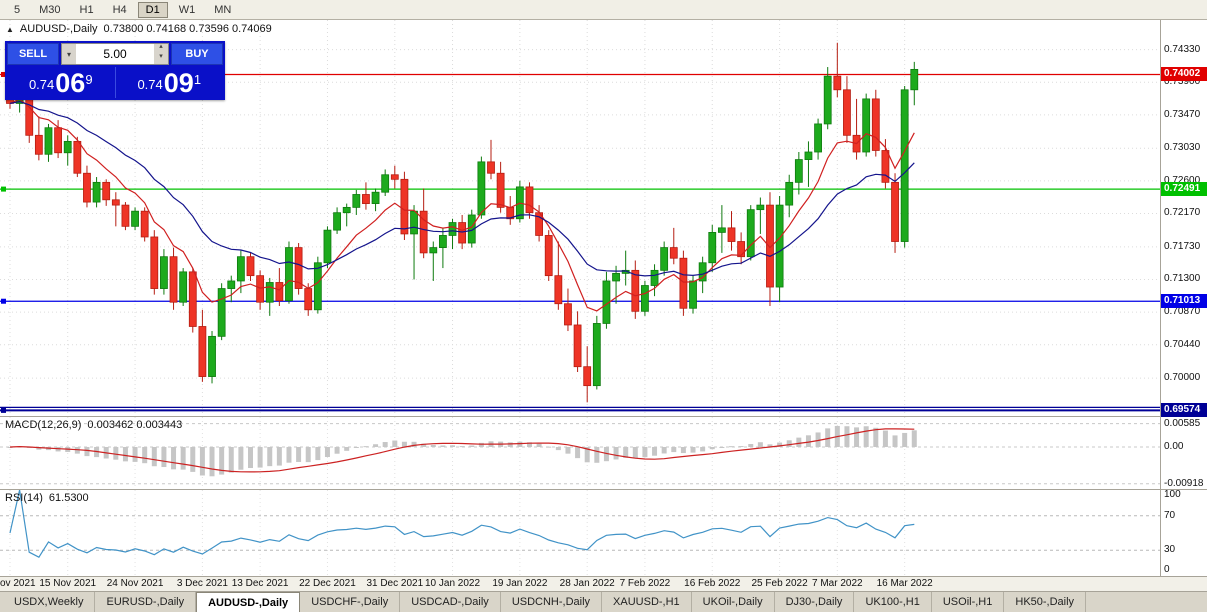 The width and height of the screenshot is (1207, 612). I want to click on rsi-name: RSI(14), so click(24, 498).